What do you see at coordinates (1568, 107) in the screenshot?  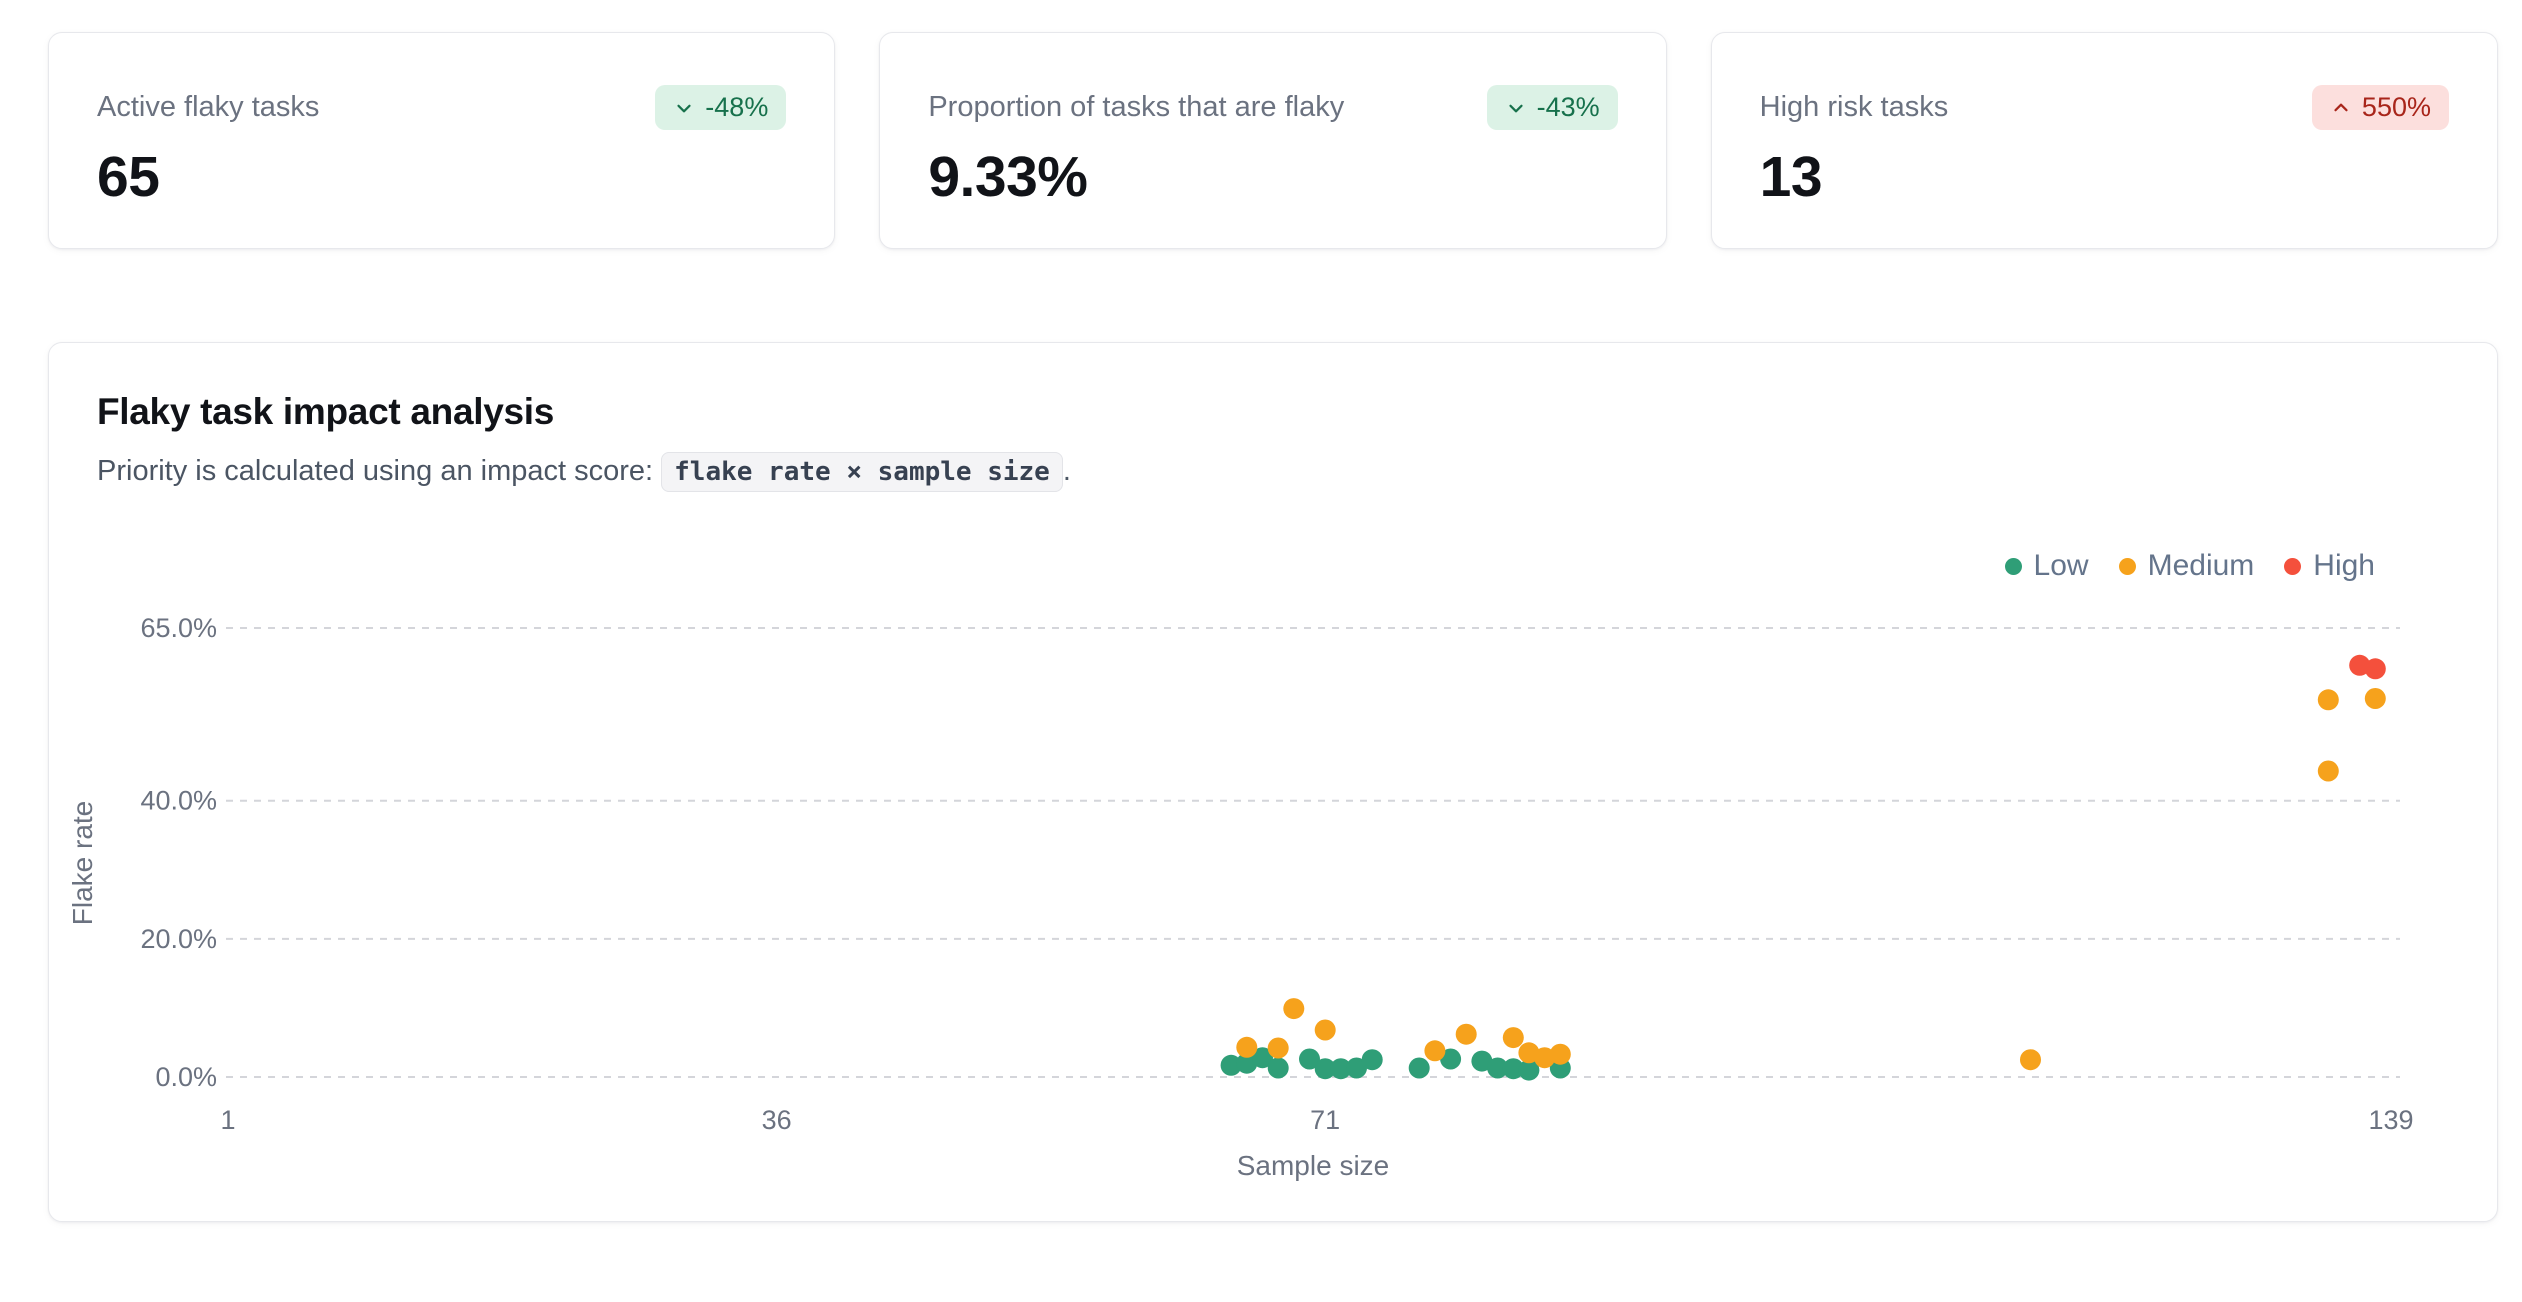 I see `delta-value: -43%` at bounding box center [1568, 107].